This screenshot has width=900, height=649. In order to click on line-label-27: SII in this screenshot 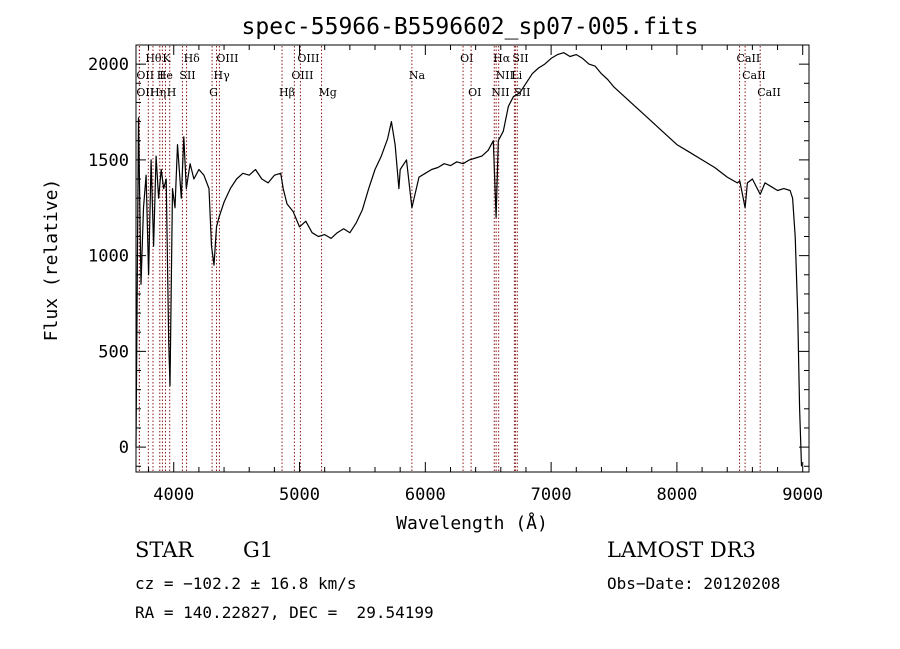, I will do `click(522, 92)`.